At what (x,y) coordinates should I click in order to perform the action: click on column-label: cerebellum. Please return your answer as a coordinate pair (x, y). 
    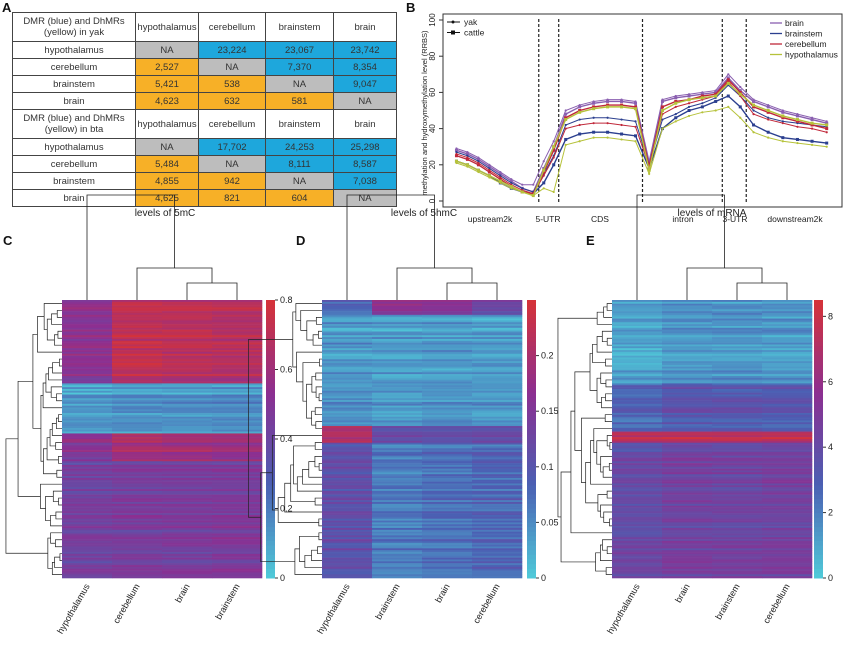
    Looking at the image, I should click on (126, 603).